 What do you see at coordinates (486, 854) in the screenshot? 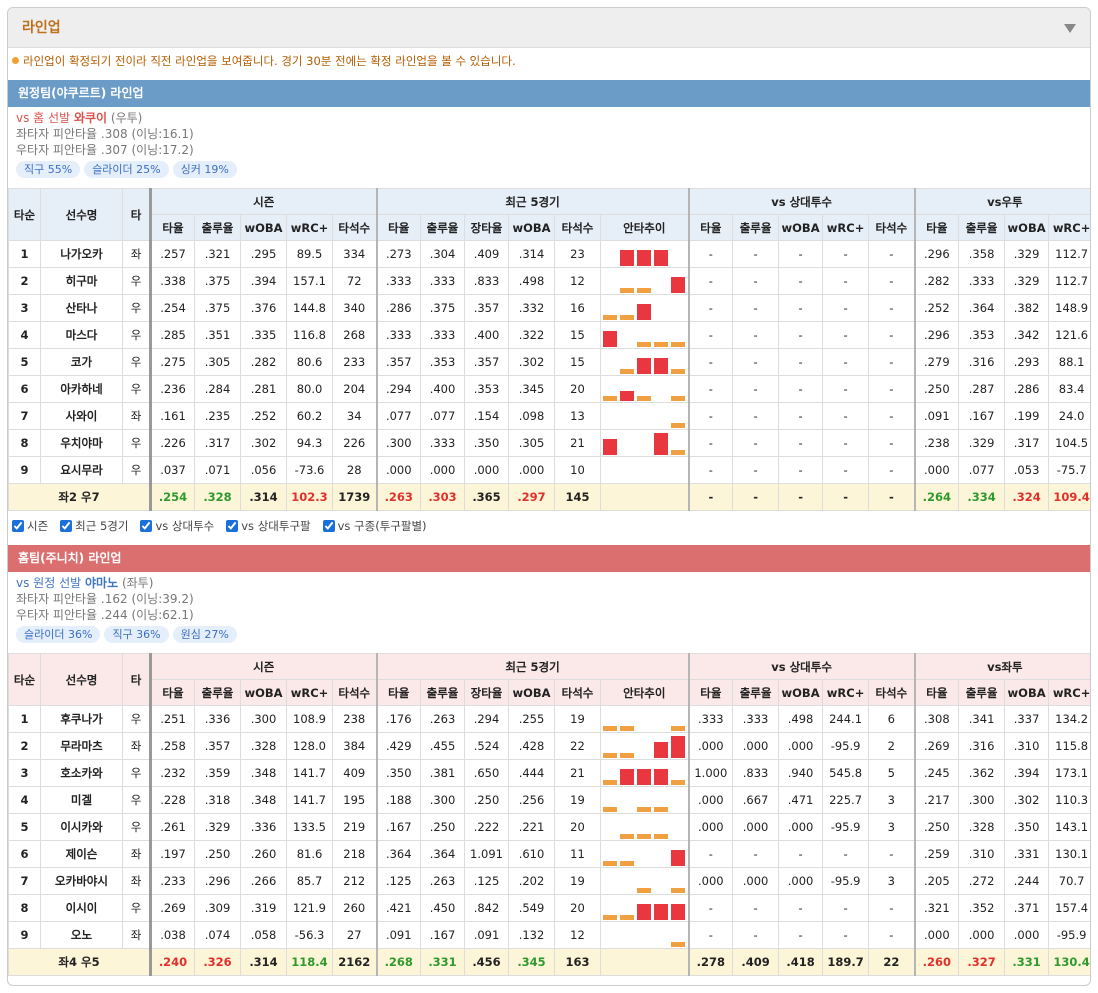
I see `stat-cell: 1.091` at bounding box center [486, 854].